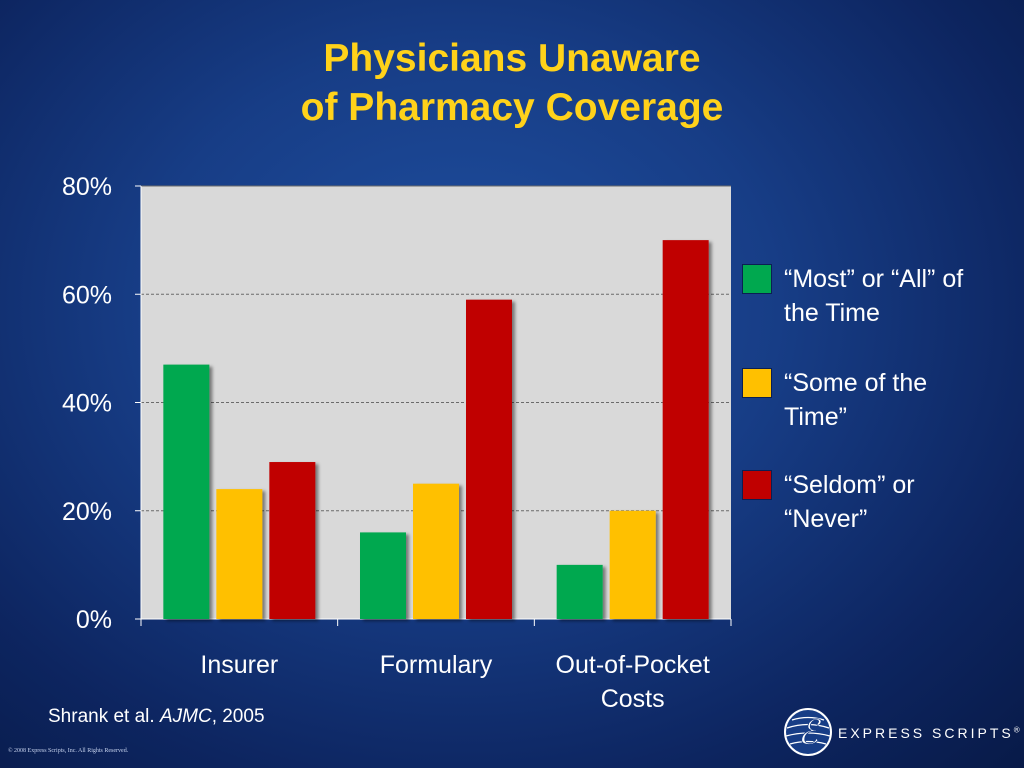 This screenshot has width=1024, height=768. What do you see at coordinates (757, 485) in the screenshot?
I see `legend-swatch-red` at bounding box center [757, 485].